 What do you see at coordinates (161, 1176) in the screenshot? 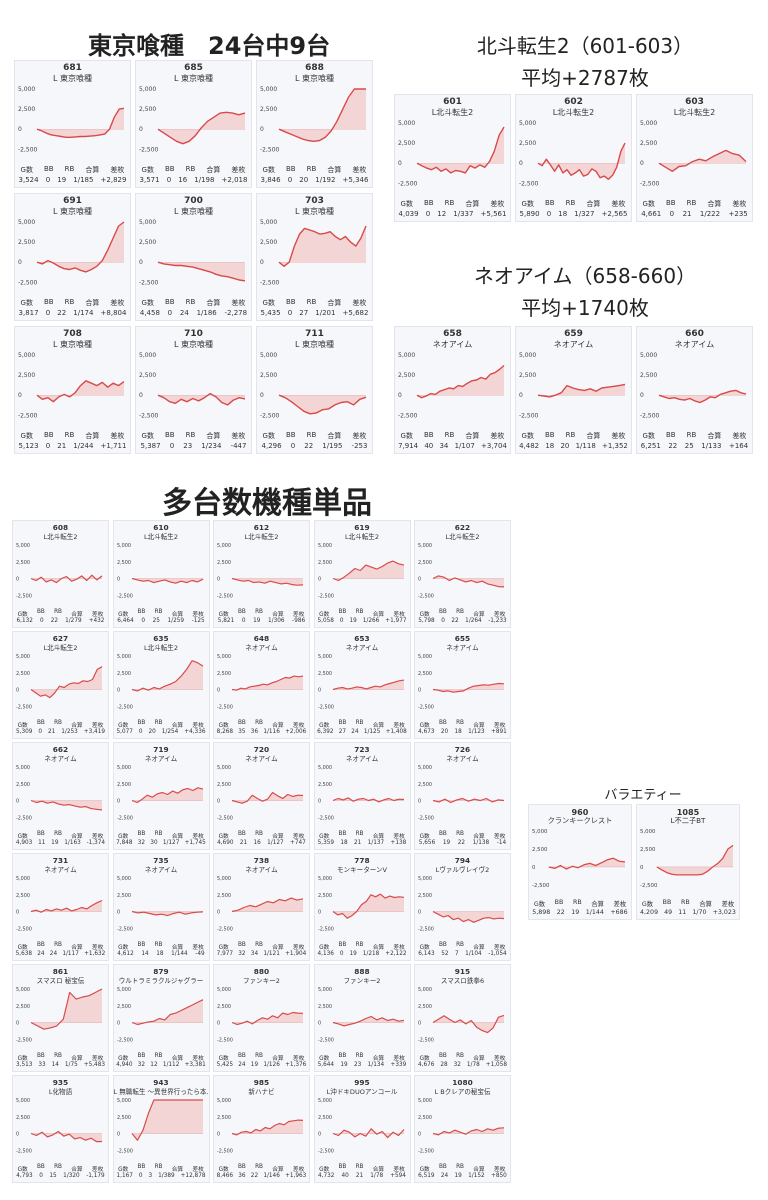
I see `stat-value-row: 1,167 0 3 1/389 +12,878` at bounding box center [161, 1176].